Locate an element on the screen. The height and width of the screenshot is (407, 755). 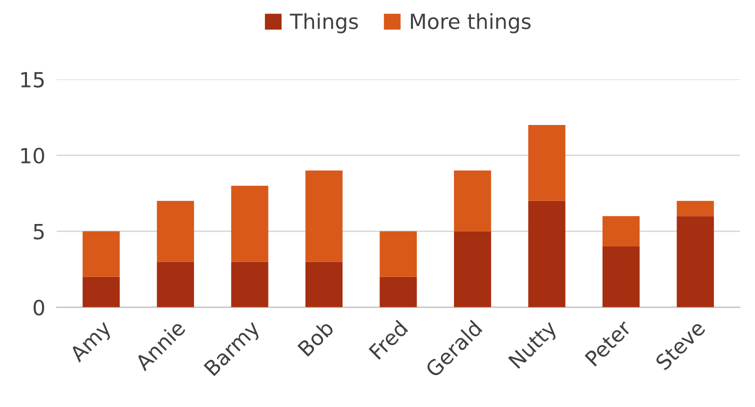
legend-label: Things is located at coordinates (324, 23).